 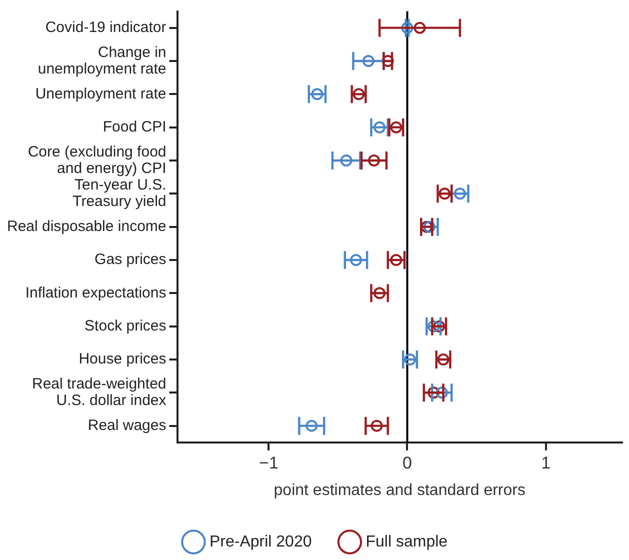 What do you see at coordinates (130, 259) in the screenshot?
I see `y-tick-label: Gas prices` at bounding box center [130, 259].